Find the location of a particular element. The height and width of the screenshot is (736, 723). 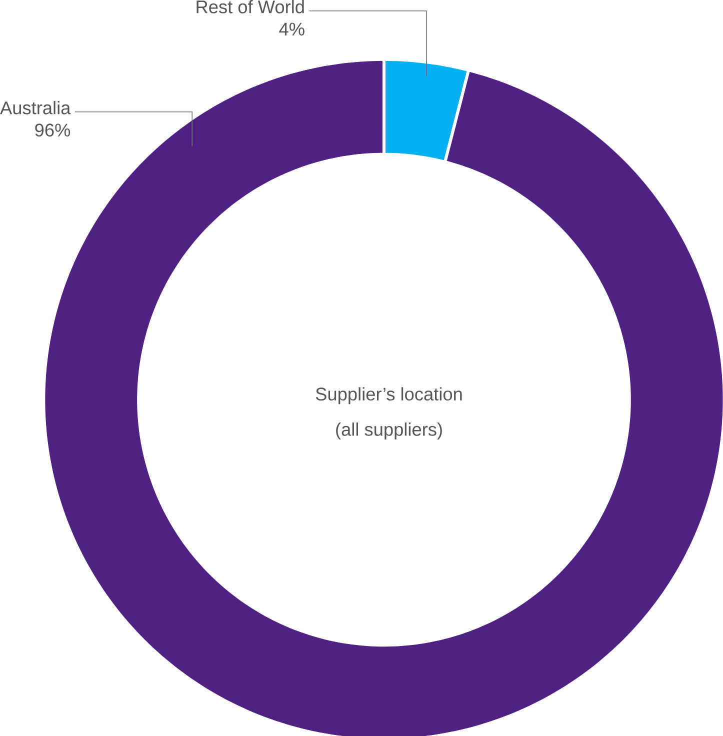

text: (all suppliers) is located at coordinates (389, 431).